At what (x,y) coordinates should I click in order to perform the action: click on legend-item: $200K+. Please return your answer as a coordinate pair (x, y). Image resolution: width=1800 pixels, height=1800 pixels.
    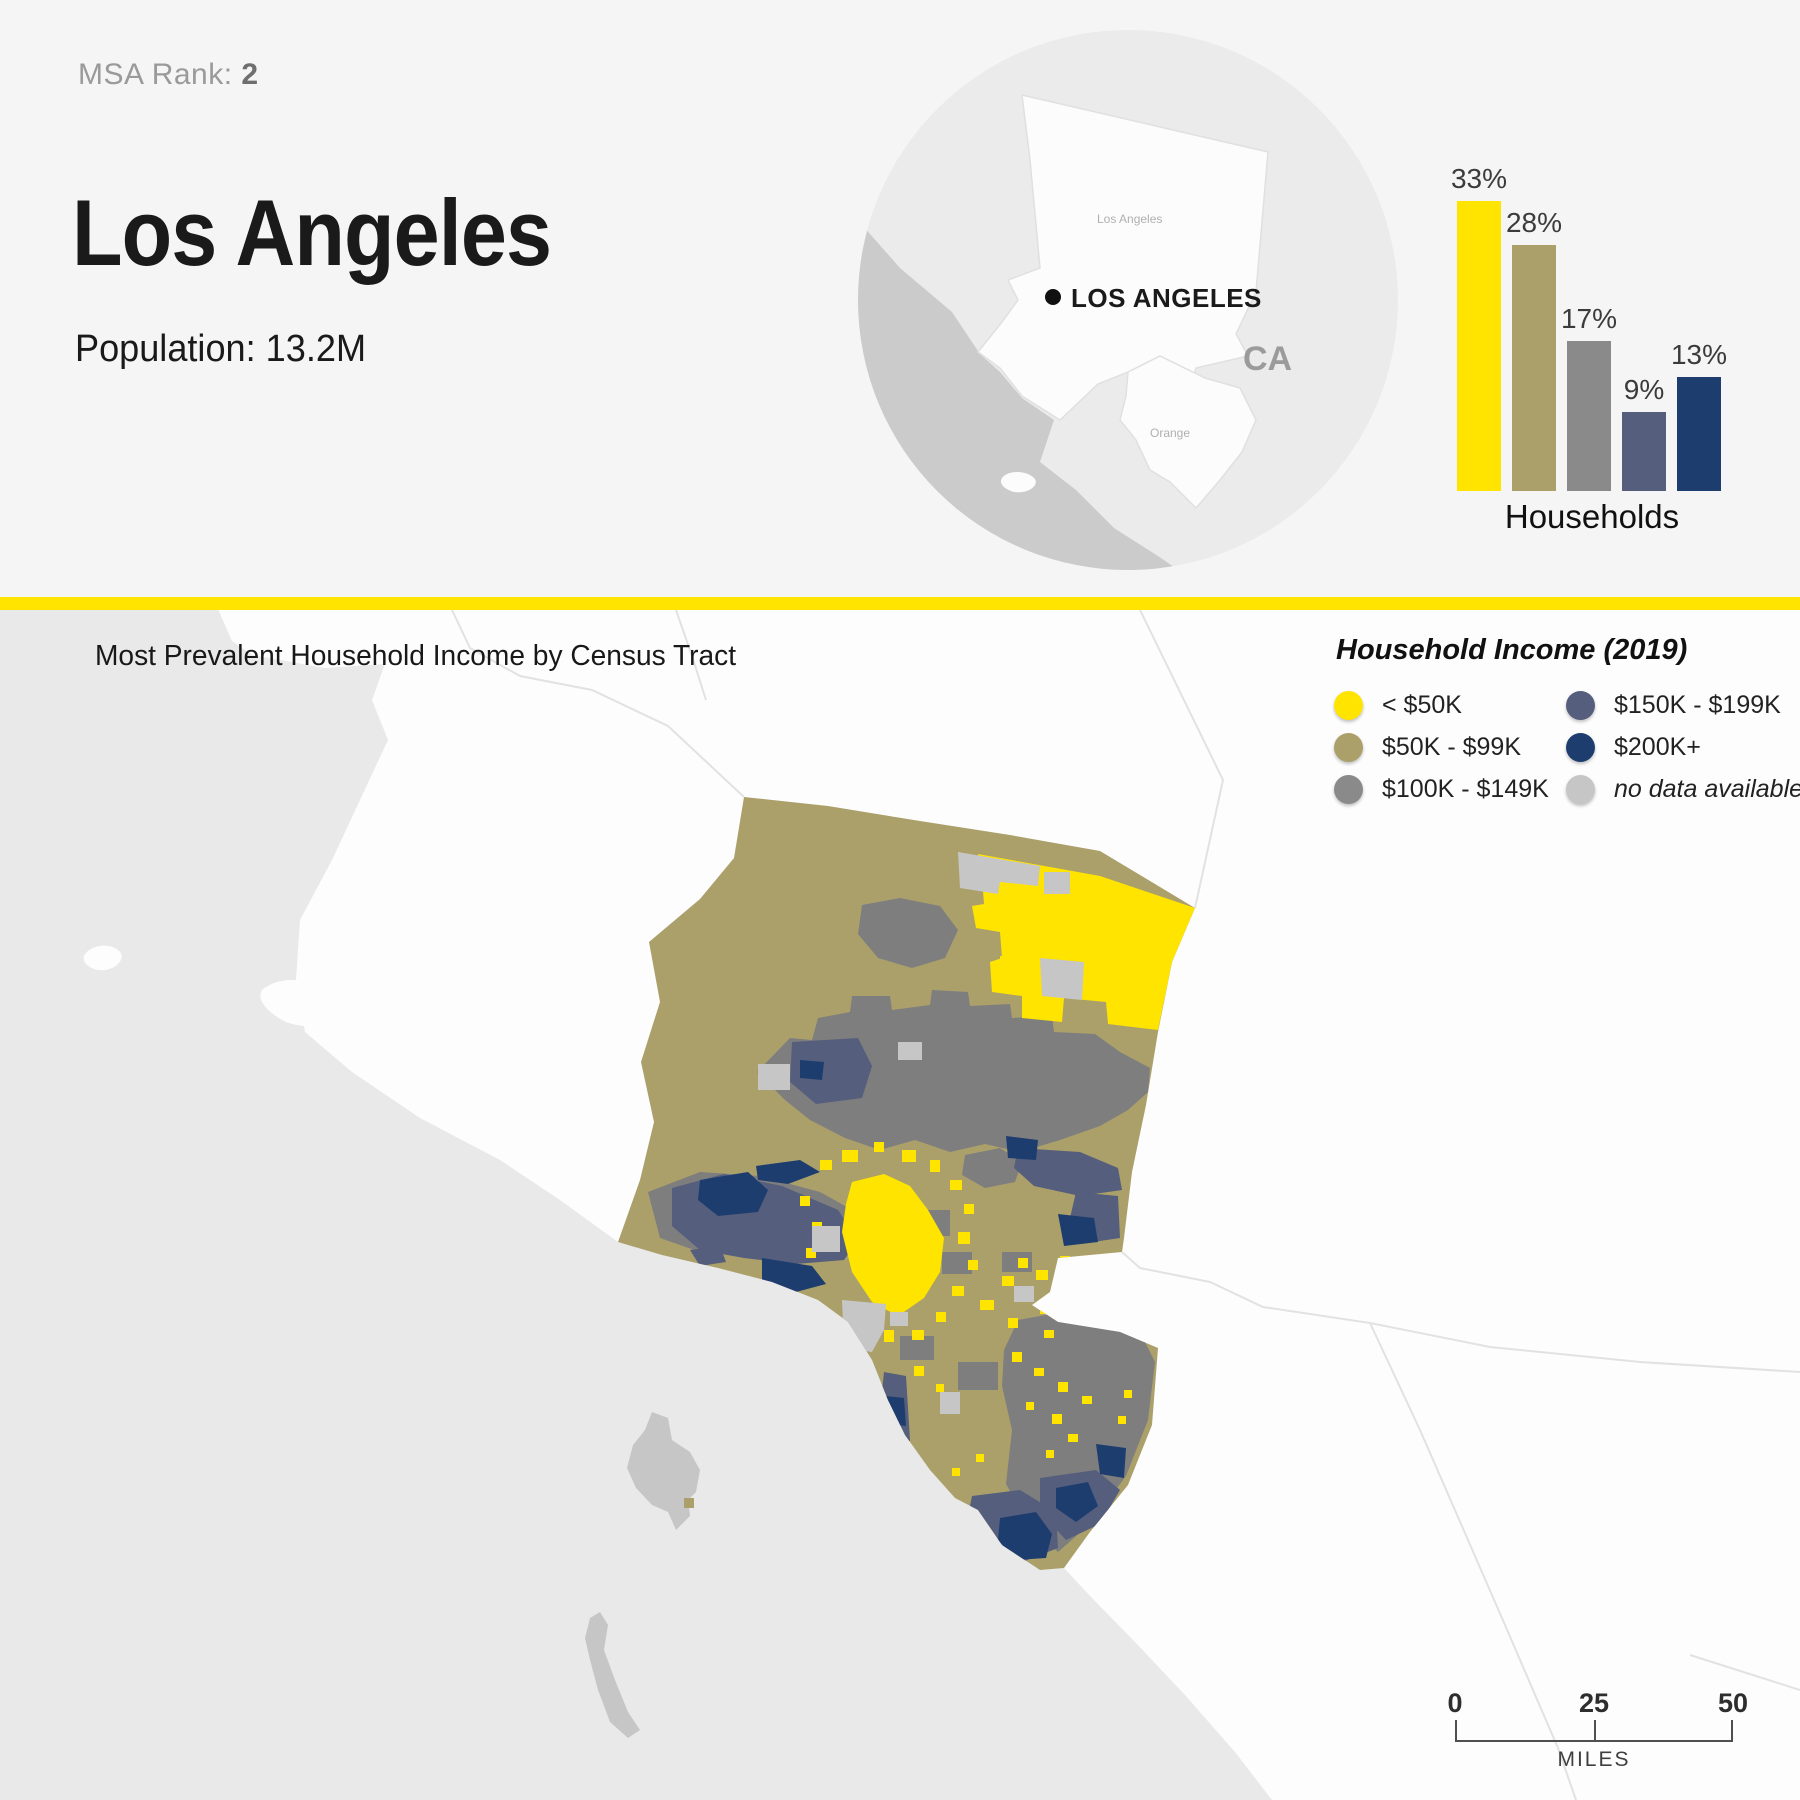
    Looking at the image, I should click on (1683, 747).